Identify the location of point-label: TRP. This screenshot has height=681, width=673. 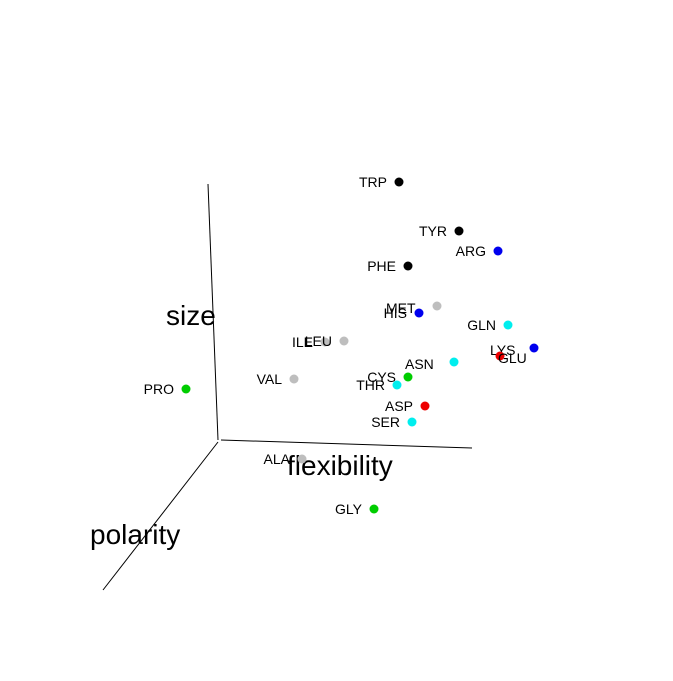
(373, 182).